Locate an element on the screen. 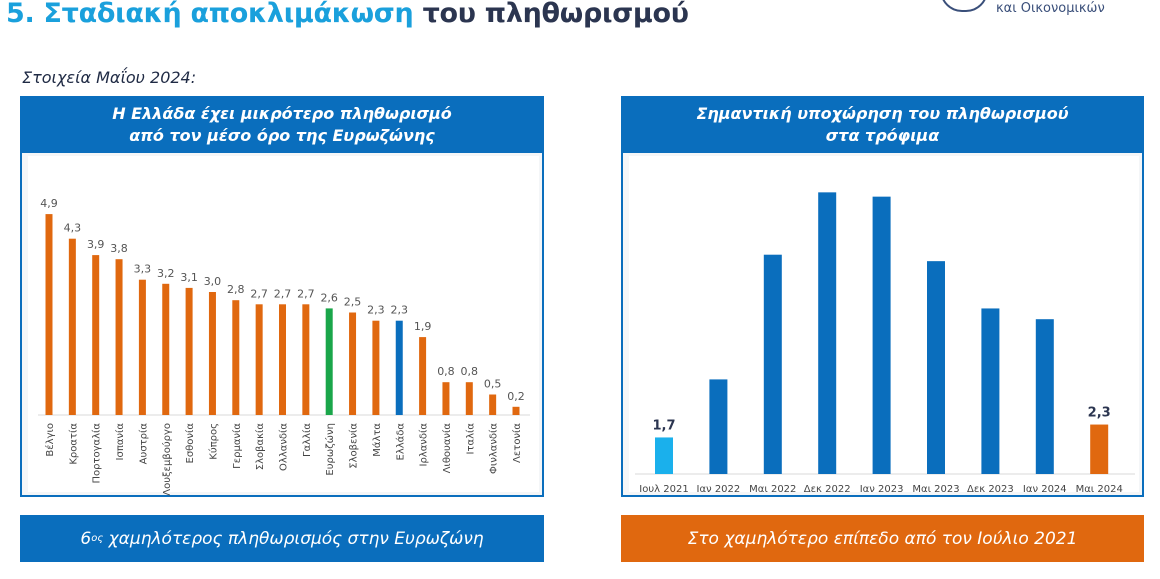 The height and width of the screenshot is (579, 1160). left-title-line2: από τον μέσο όρο της Ευρωζώνης is located at coordinates (282, 135).